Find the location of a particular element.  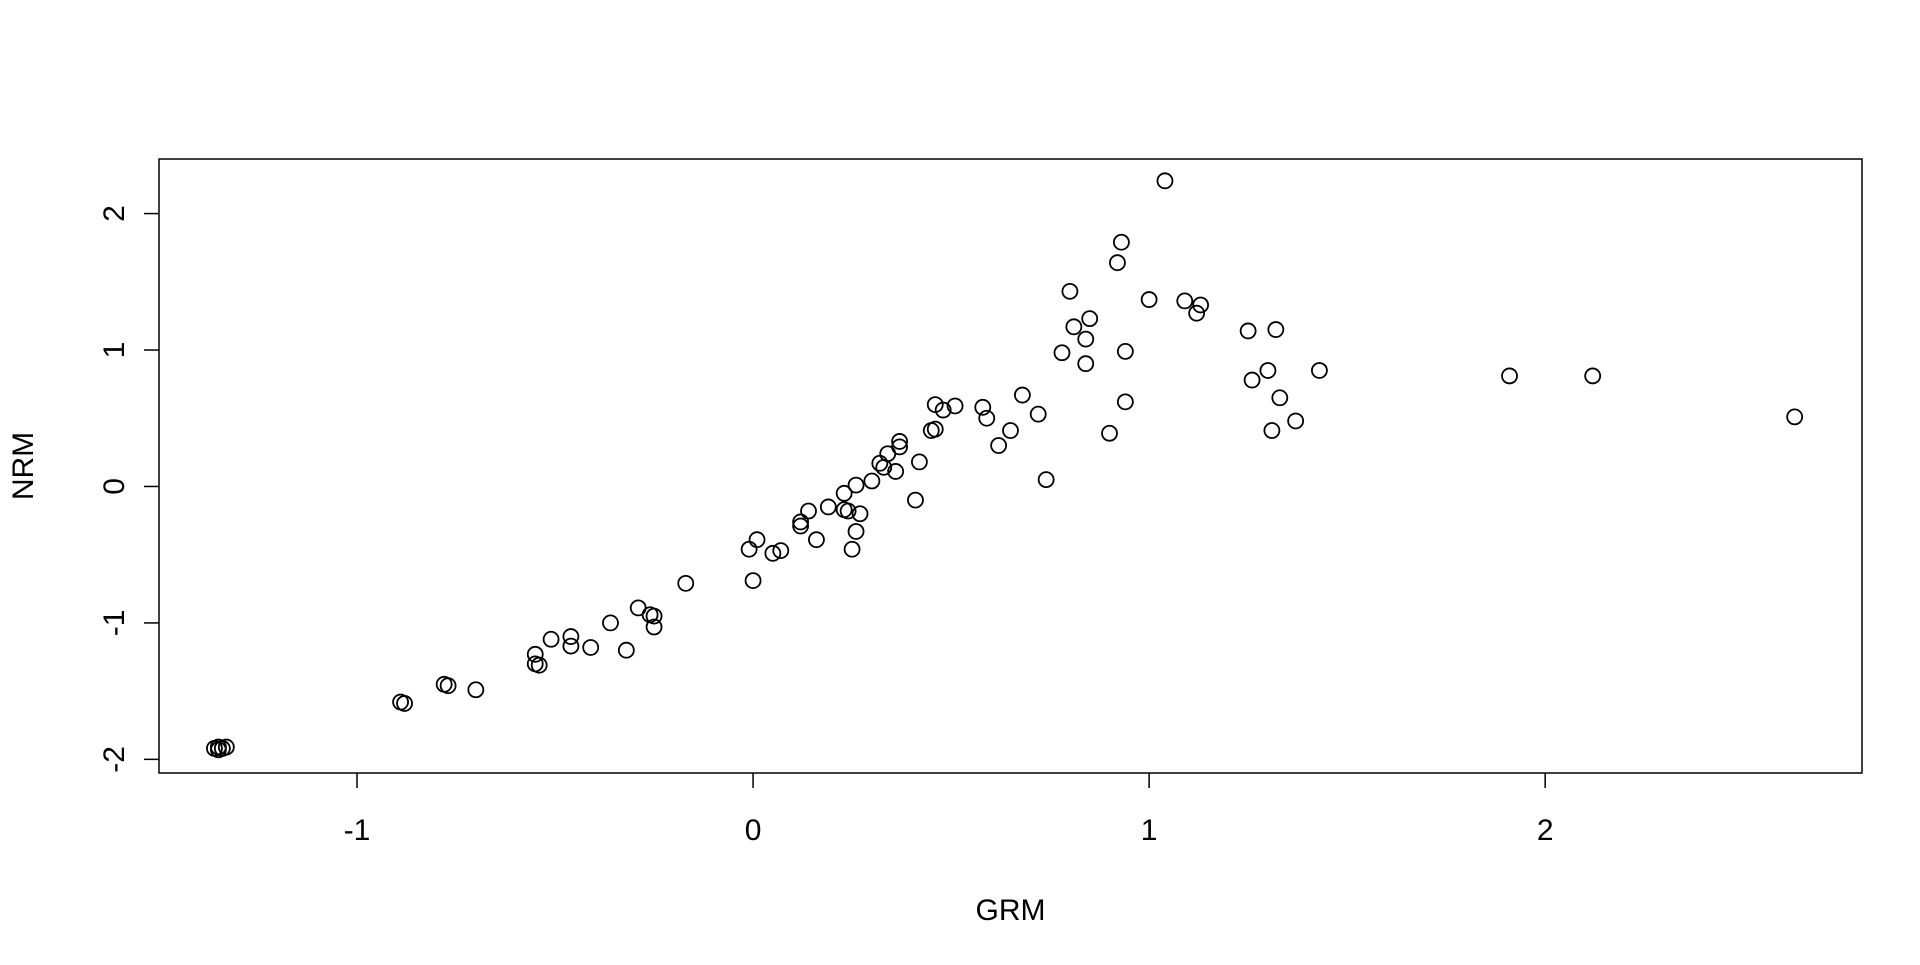

x-axis: -1 0 1 2 is located at coordinates (949, 810).